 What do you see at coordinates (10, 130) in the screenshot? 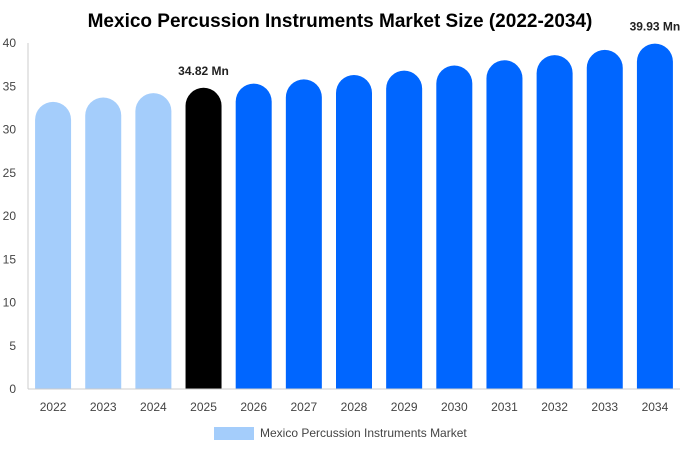
I see `y-tick-label: 30` at bounding box center [10, 130].